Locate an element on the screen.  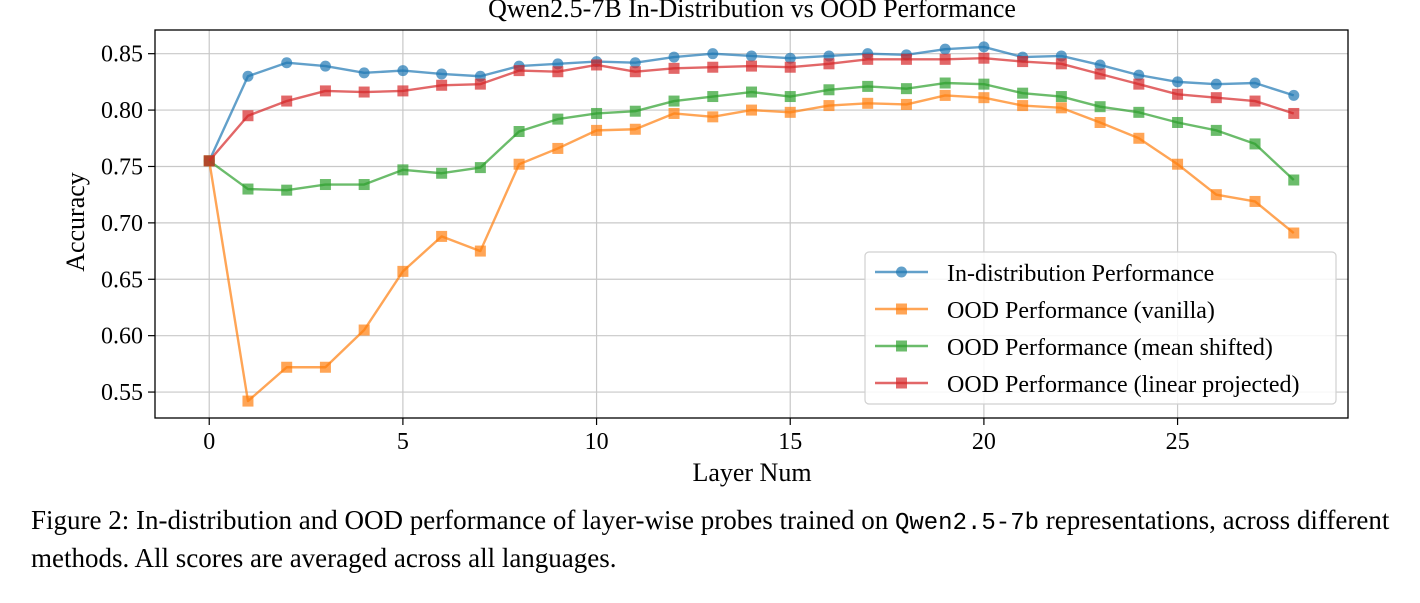
legend-label: OOD Performance (linear projected) is located at coordinates (1123, 385).